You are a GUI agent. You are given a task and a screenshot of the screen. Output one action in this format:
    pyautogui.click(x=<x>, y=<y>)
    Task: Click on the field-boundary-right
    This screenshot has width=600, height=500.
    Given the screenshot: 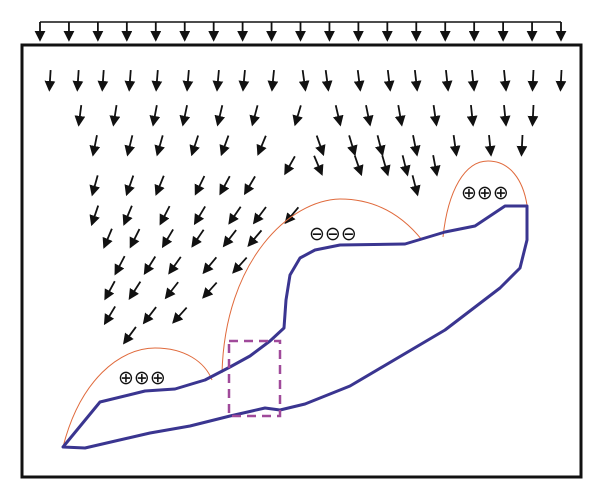 What is the action you would take?
    pyautogui.click(x=485, y=199)
    